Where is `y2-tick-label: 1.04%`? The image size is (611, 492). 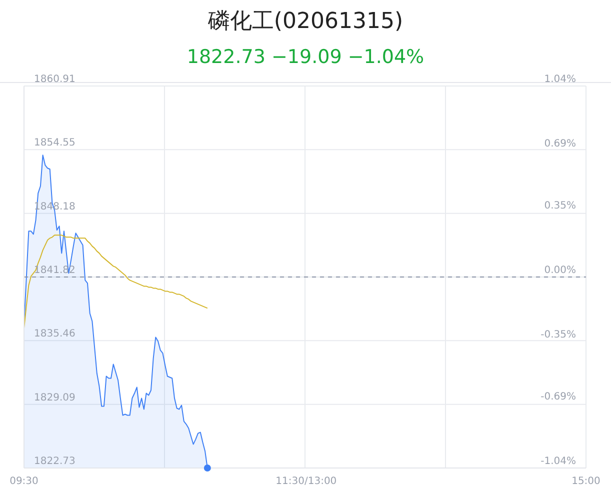
y2-tick-label: 1.04% is located at coordinates (560, 79).